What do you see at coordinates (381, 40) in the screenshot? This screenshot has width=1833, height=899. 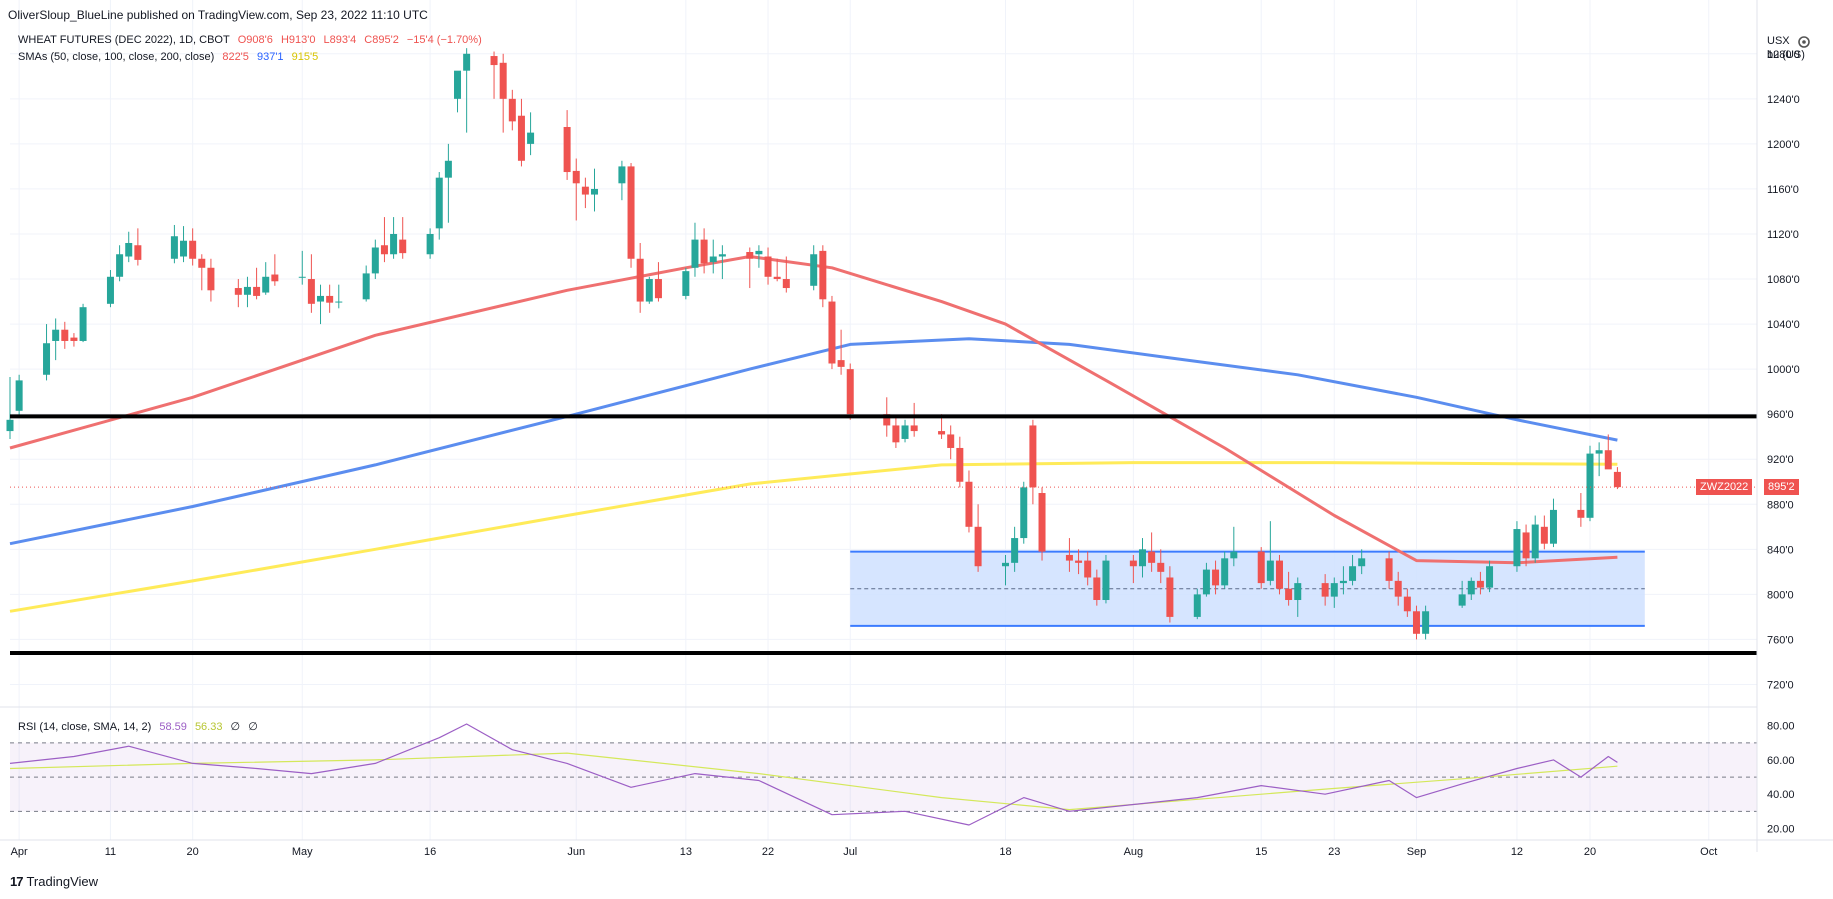 I see `close-value: C895'2` at bounding box center [381, 40].